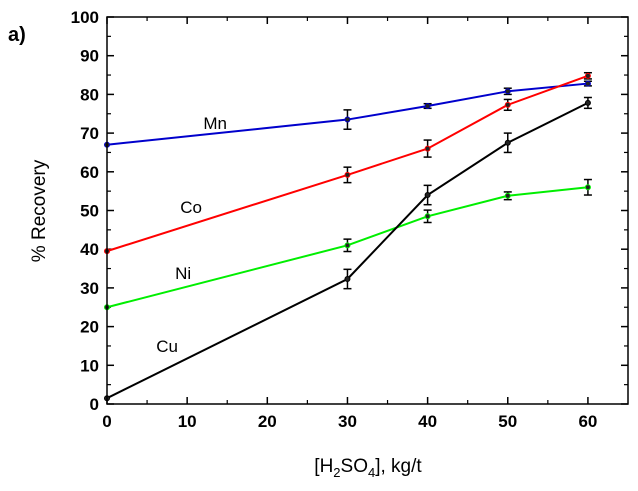  Describe the element at coordinates (89, 327) in the screenshot. I see `y-tick-label-20: 20` at that location.